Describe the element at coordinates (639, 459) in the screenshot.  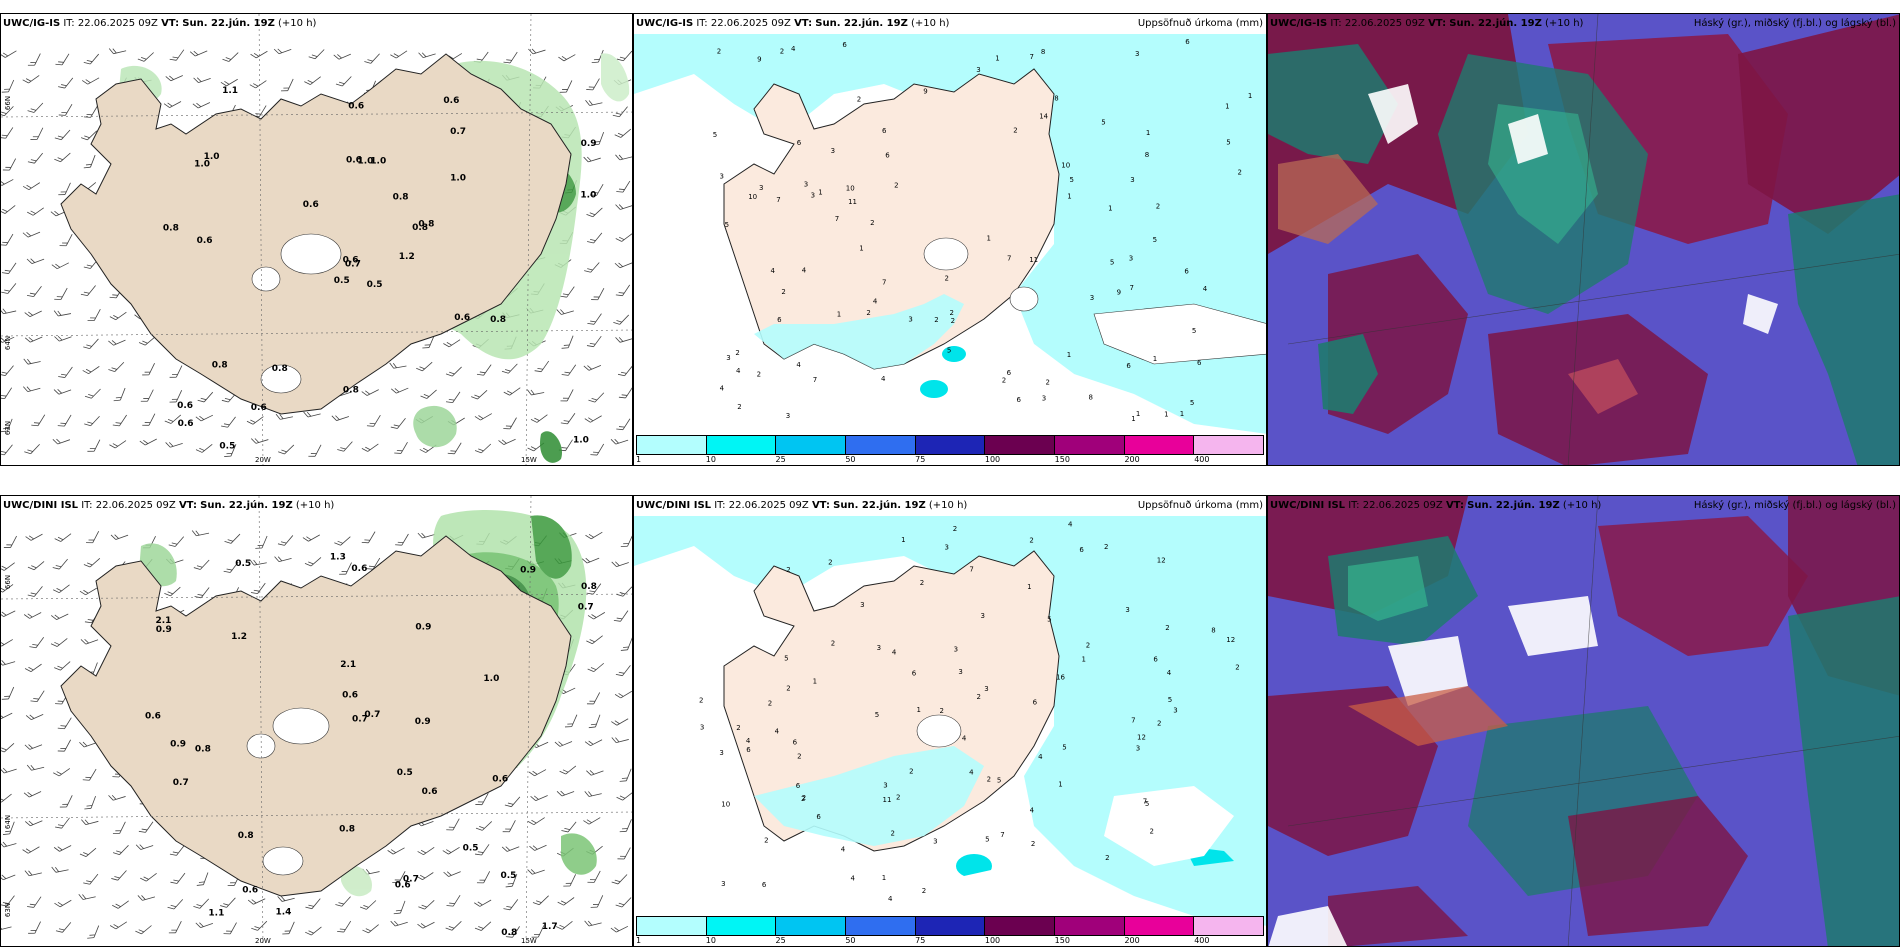
I see `legend-tick: 1` at that location.